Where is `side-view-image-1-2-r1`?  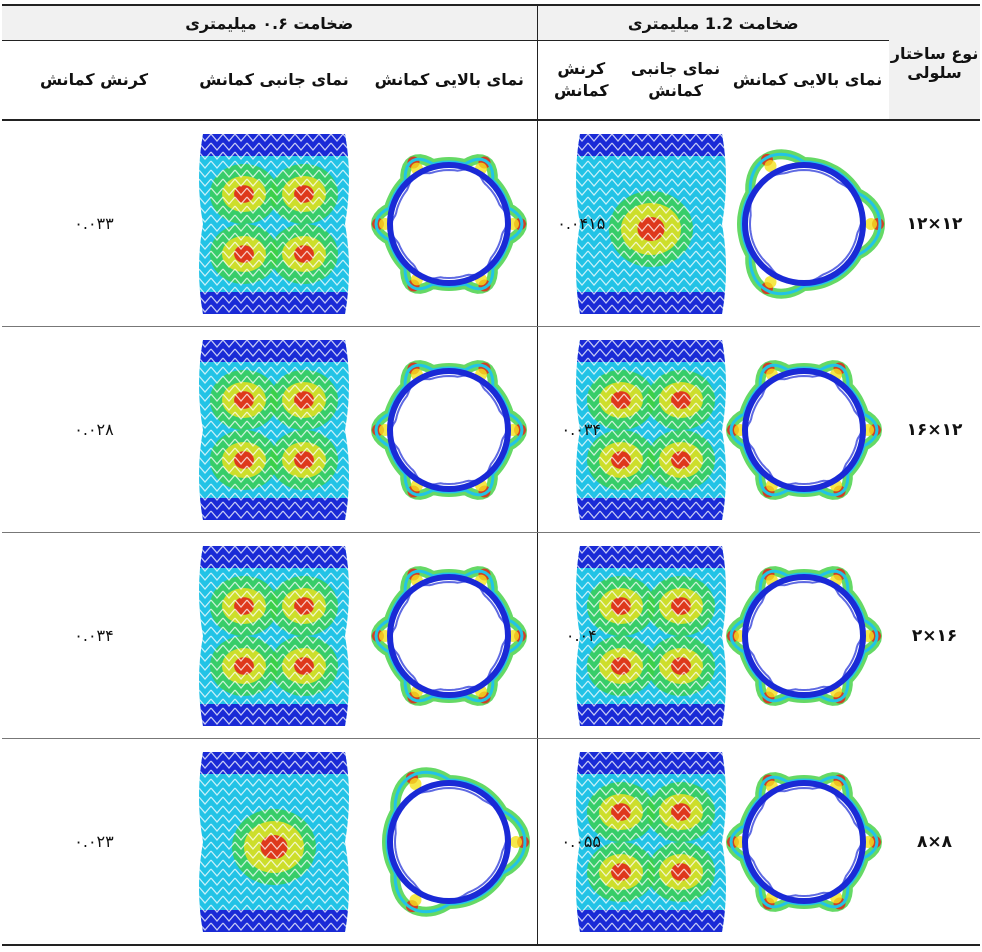 side-view-image-1-2-r1 is located at coordinates (651, 429).